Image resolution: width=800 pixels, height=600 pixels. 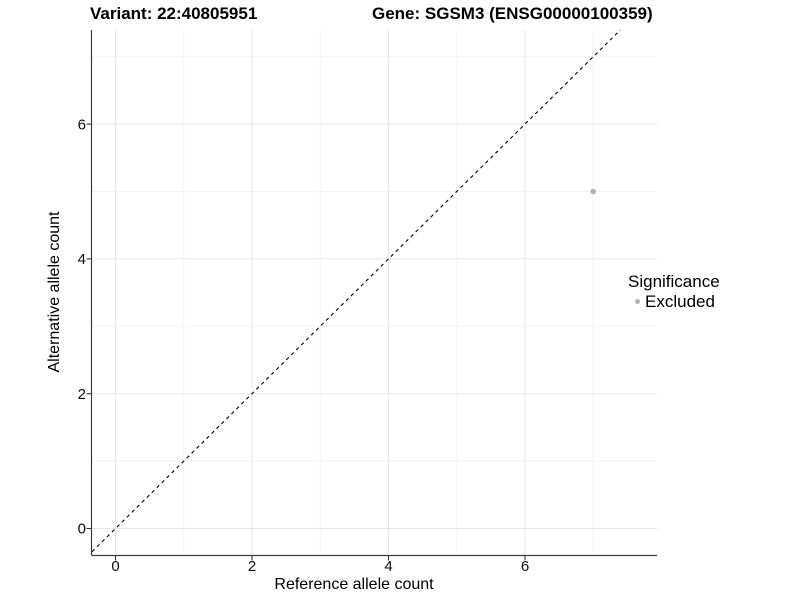 What do you see at coordinates (388, 566) in the screenshot?
I see `x-tick-label: 4` at bounding box center [388, 566].